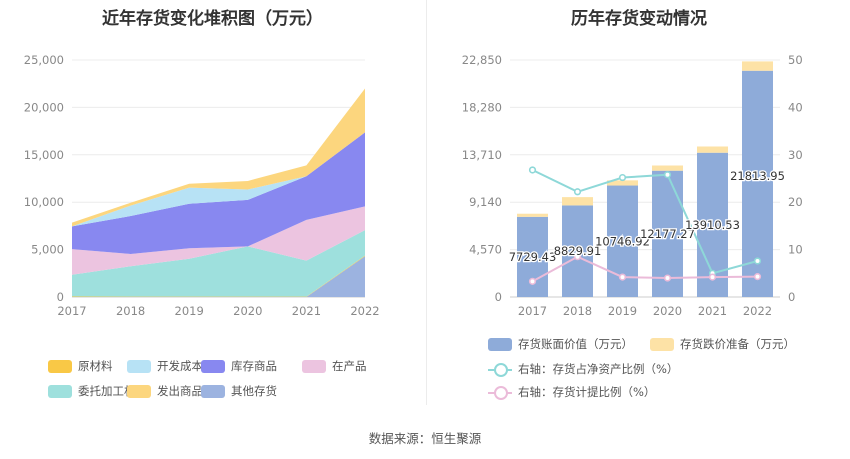  I want to click on y-tick-label: 20,000, so click(44, 107).